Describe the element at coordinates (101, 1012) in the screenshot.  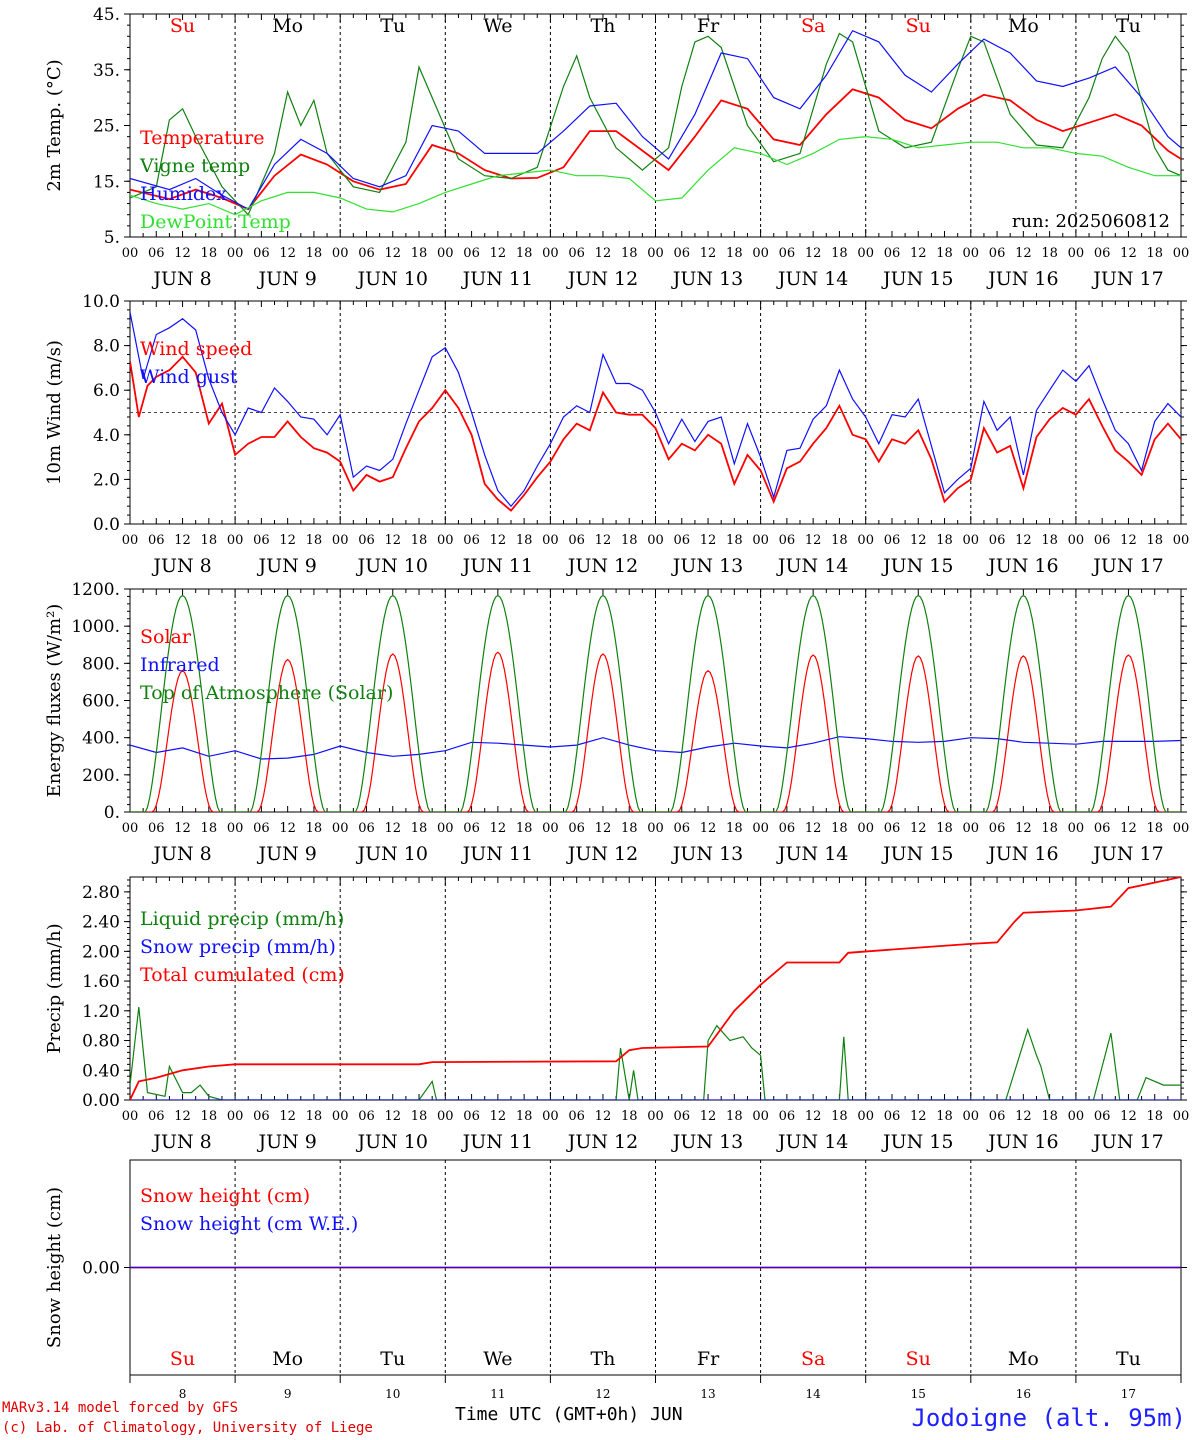
I see `y-tick-label: 1.20` at that location.